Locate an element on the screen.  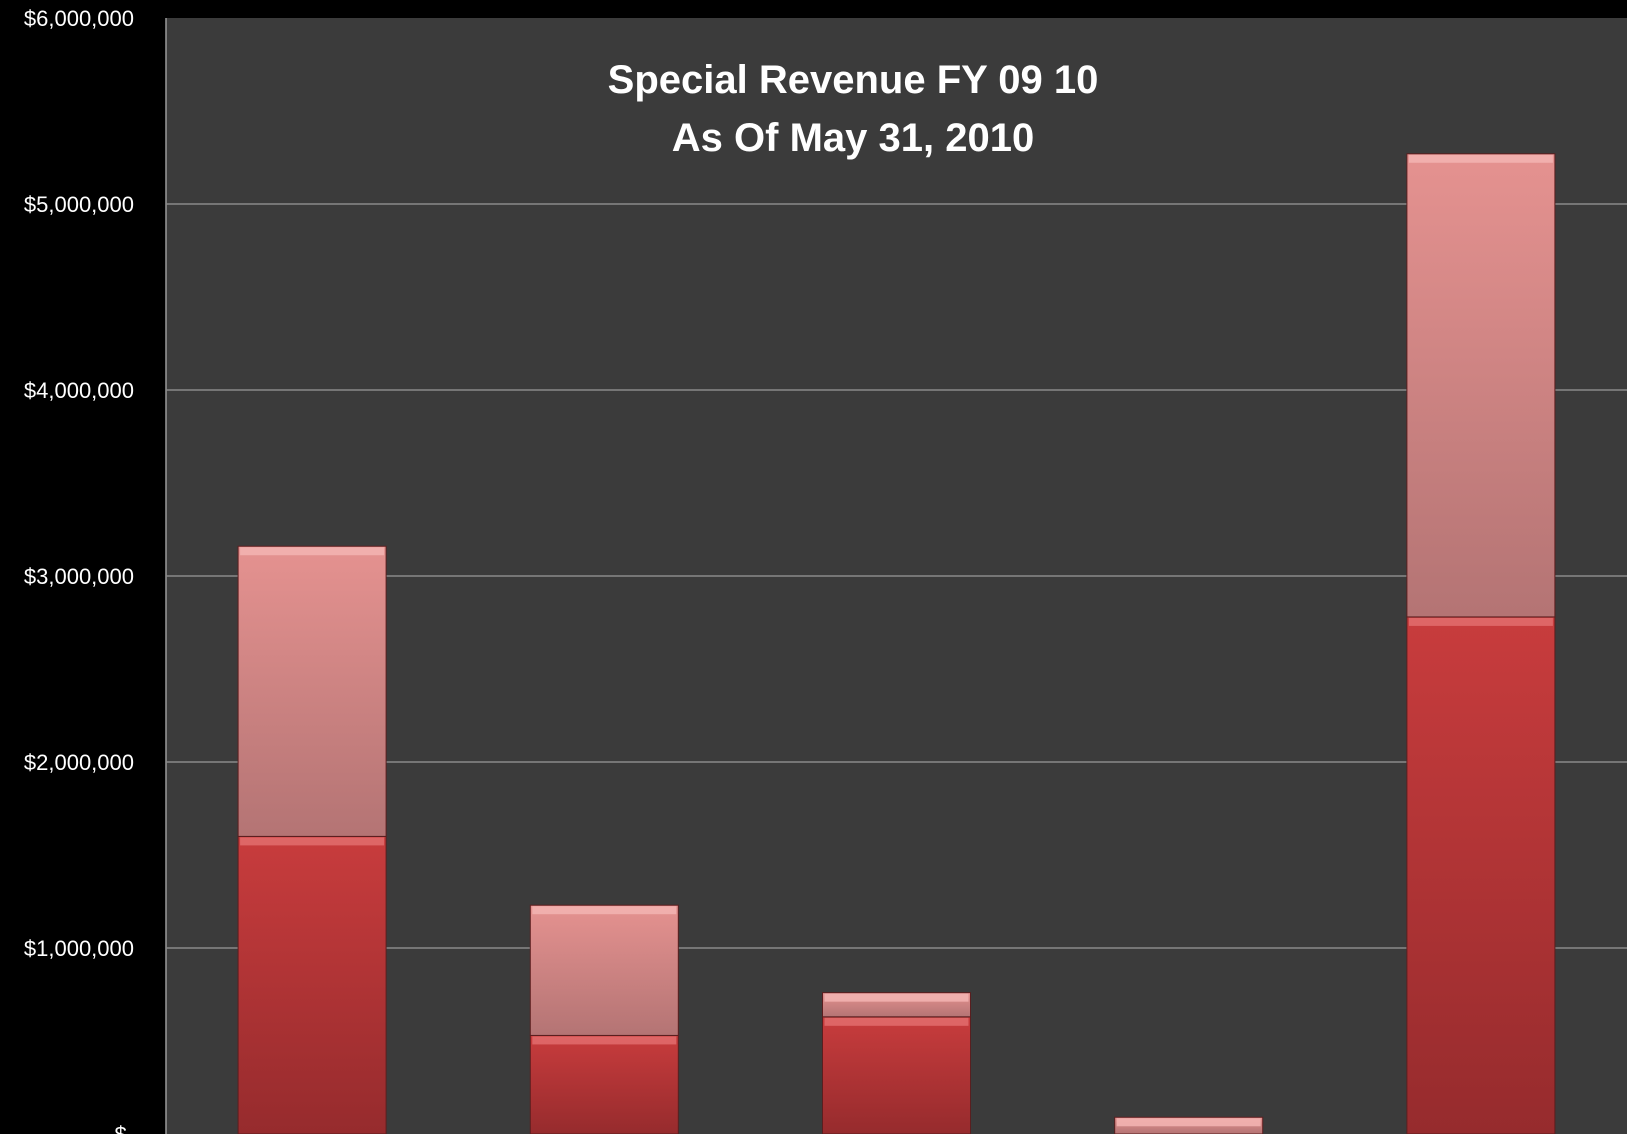
chart-title-line-1: Special Revenue FY 09 10 is located at coordinates (853, 80).